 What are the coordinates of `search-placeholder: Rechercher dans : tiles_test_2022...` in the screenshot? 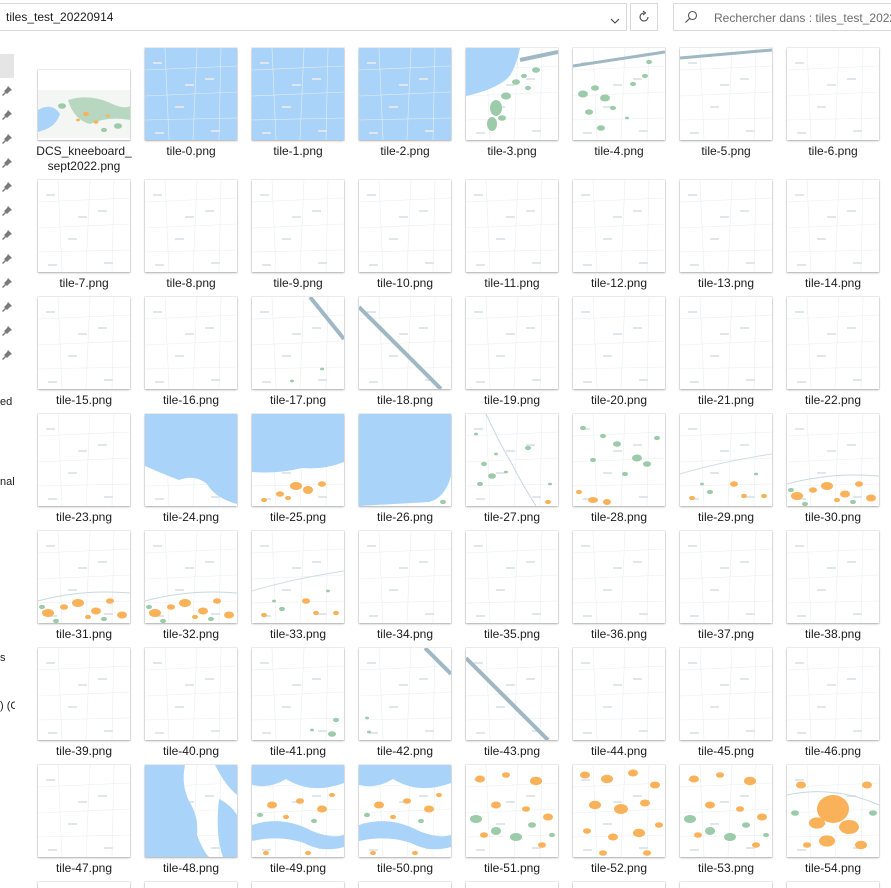 It's located at (802, 18).